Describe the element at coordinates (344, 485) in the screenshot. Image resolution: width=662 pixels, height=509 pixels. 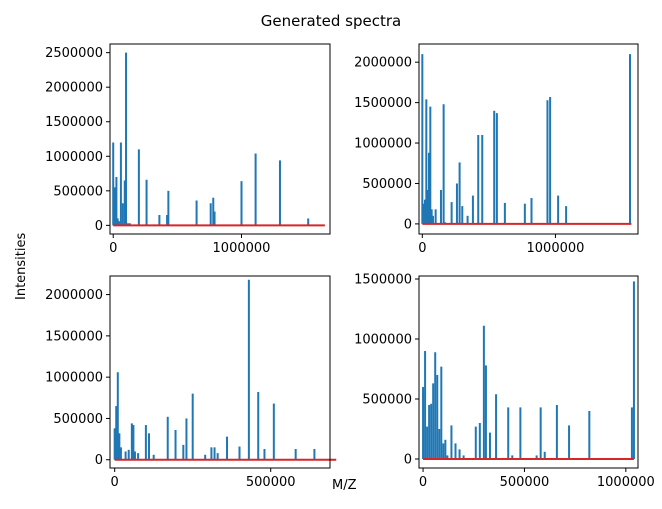
I see `x-axis-label: M/Z` at that location.